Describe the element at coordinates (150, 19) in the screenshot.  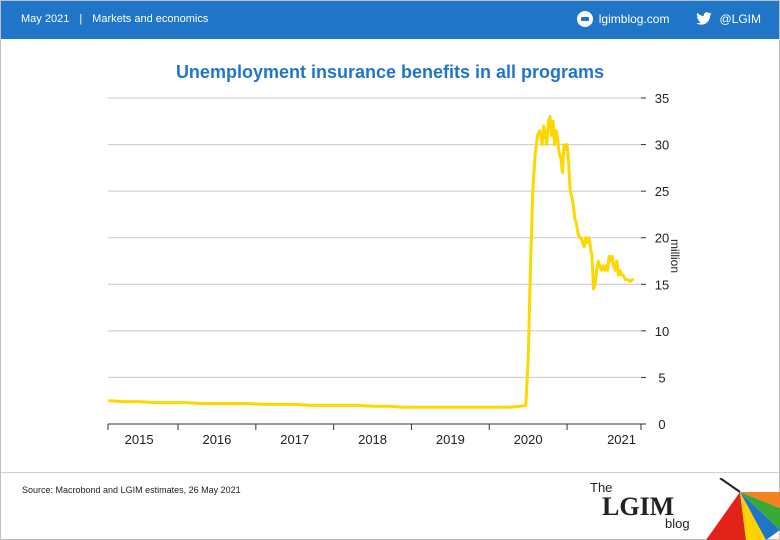
I see `header-section-link: Markets and economics` at that location.